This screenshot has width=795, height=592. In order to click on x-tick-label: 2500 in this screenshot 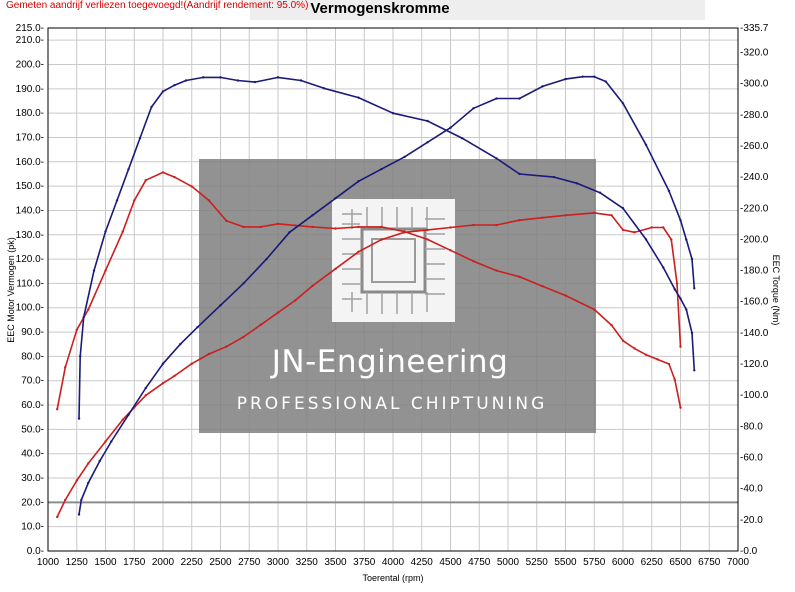, I will do `click(220, 562)`.